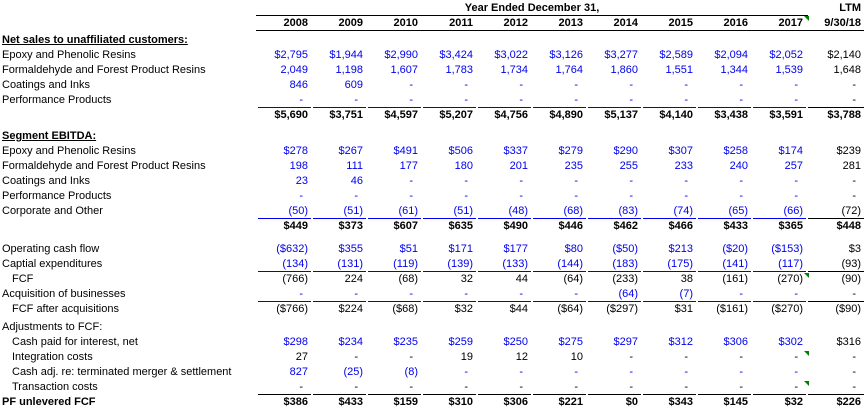  Describe the element at coordinates (284, 23) in the screenshot. I see `year-column-header: 2008` at that location.